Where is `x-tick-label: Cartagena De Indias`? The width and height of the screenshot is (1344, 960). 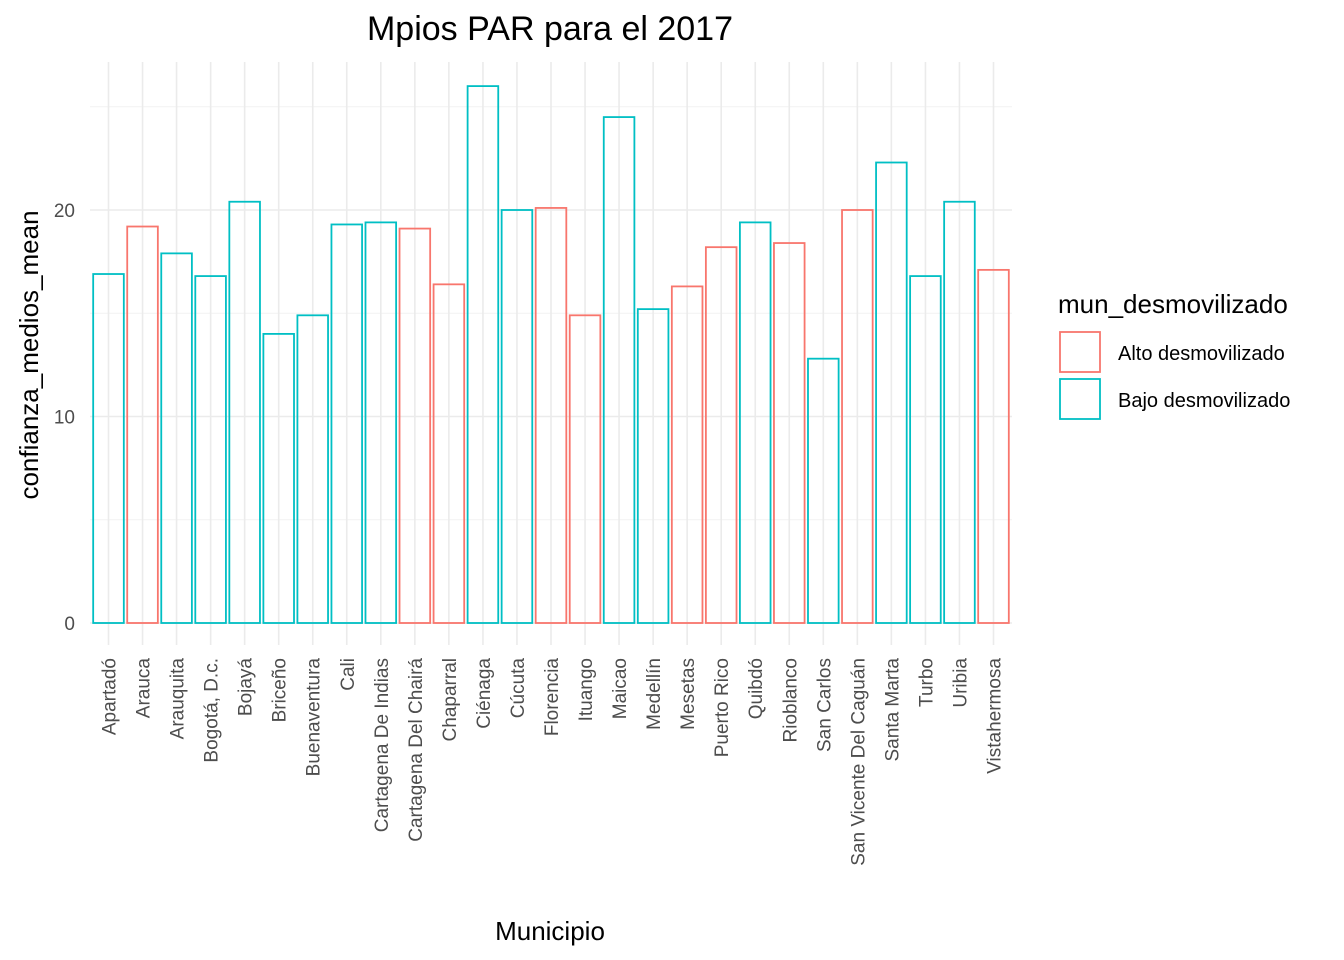
x-tick-label: Cartagena De Indias is located at coordinates (382, 745).